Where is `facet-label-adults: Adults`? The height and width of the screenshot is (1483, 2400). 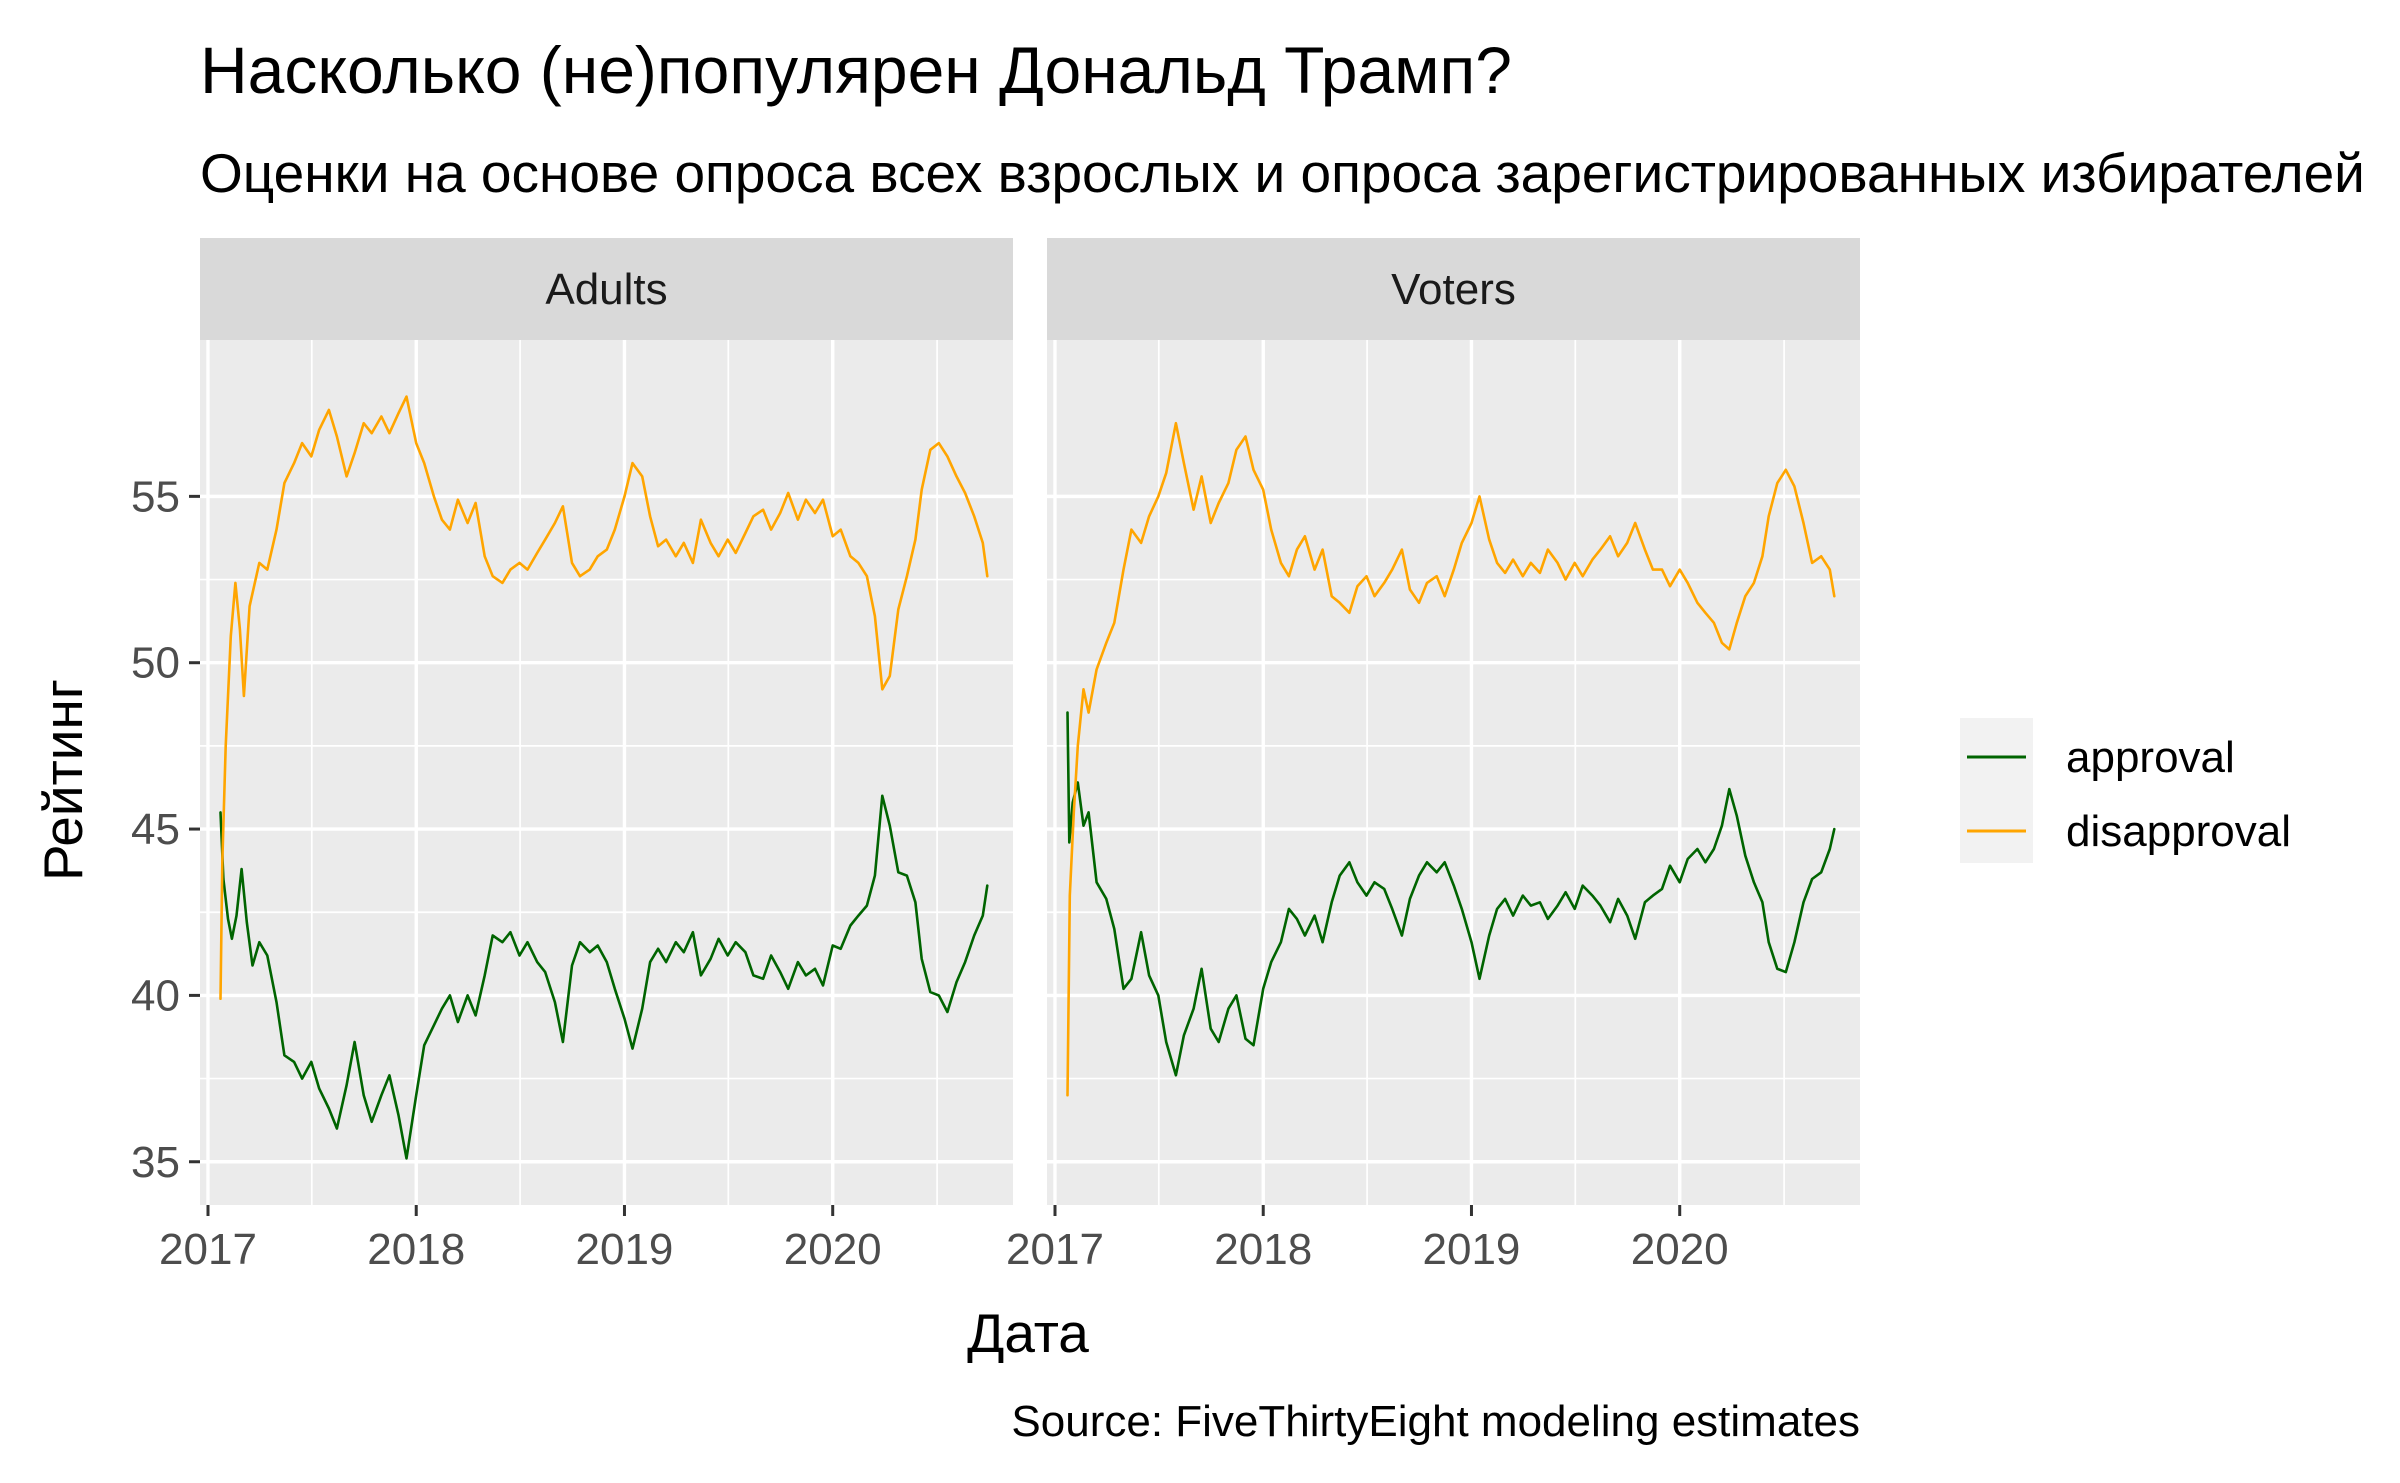 facet-label-adults: Adults is located at coordinates (606, 289).